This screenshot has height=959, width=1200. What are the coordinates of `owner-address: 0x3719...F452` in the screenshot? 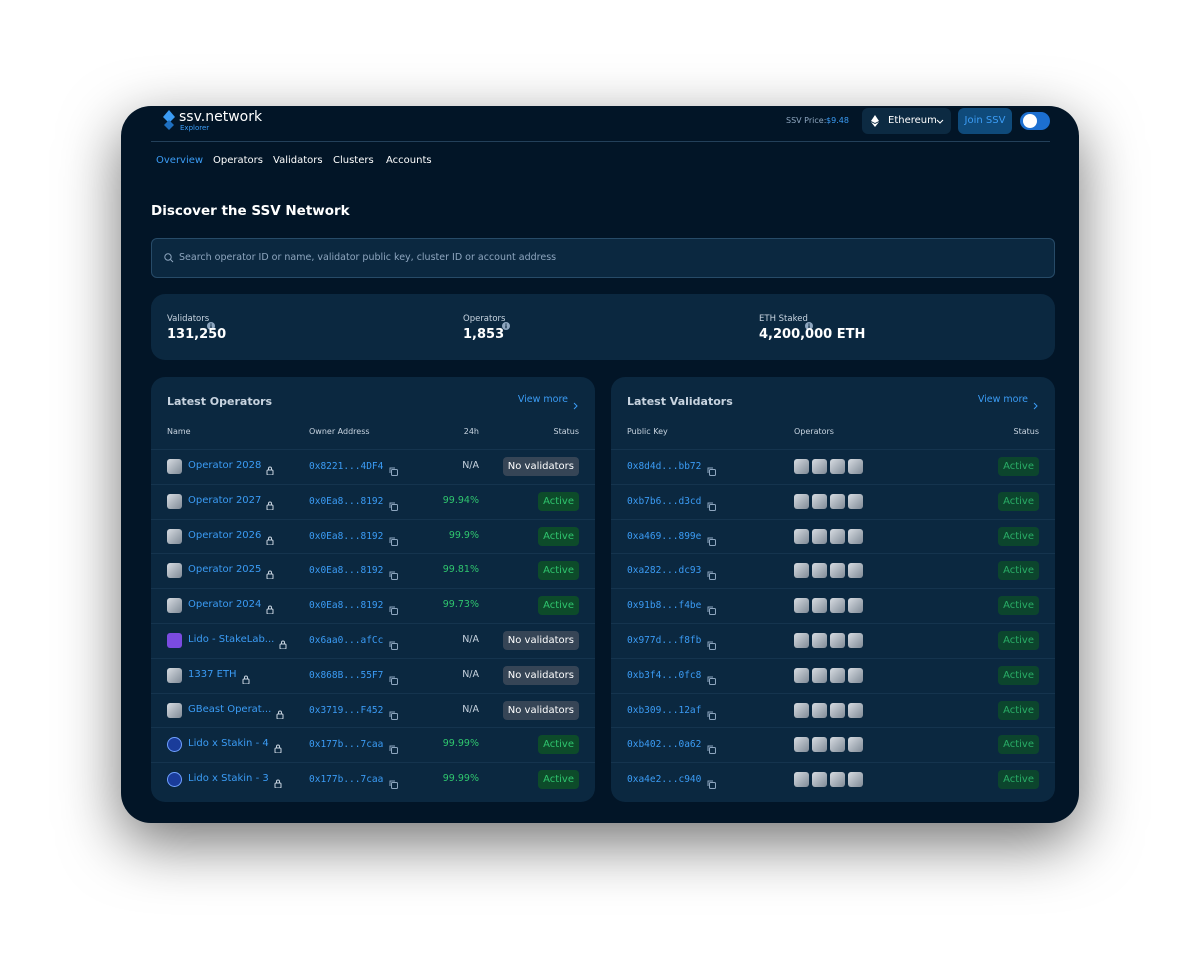 It's located at (346, 710).